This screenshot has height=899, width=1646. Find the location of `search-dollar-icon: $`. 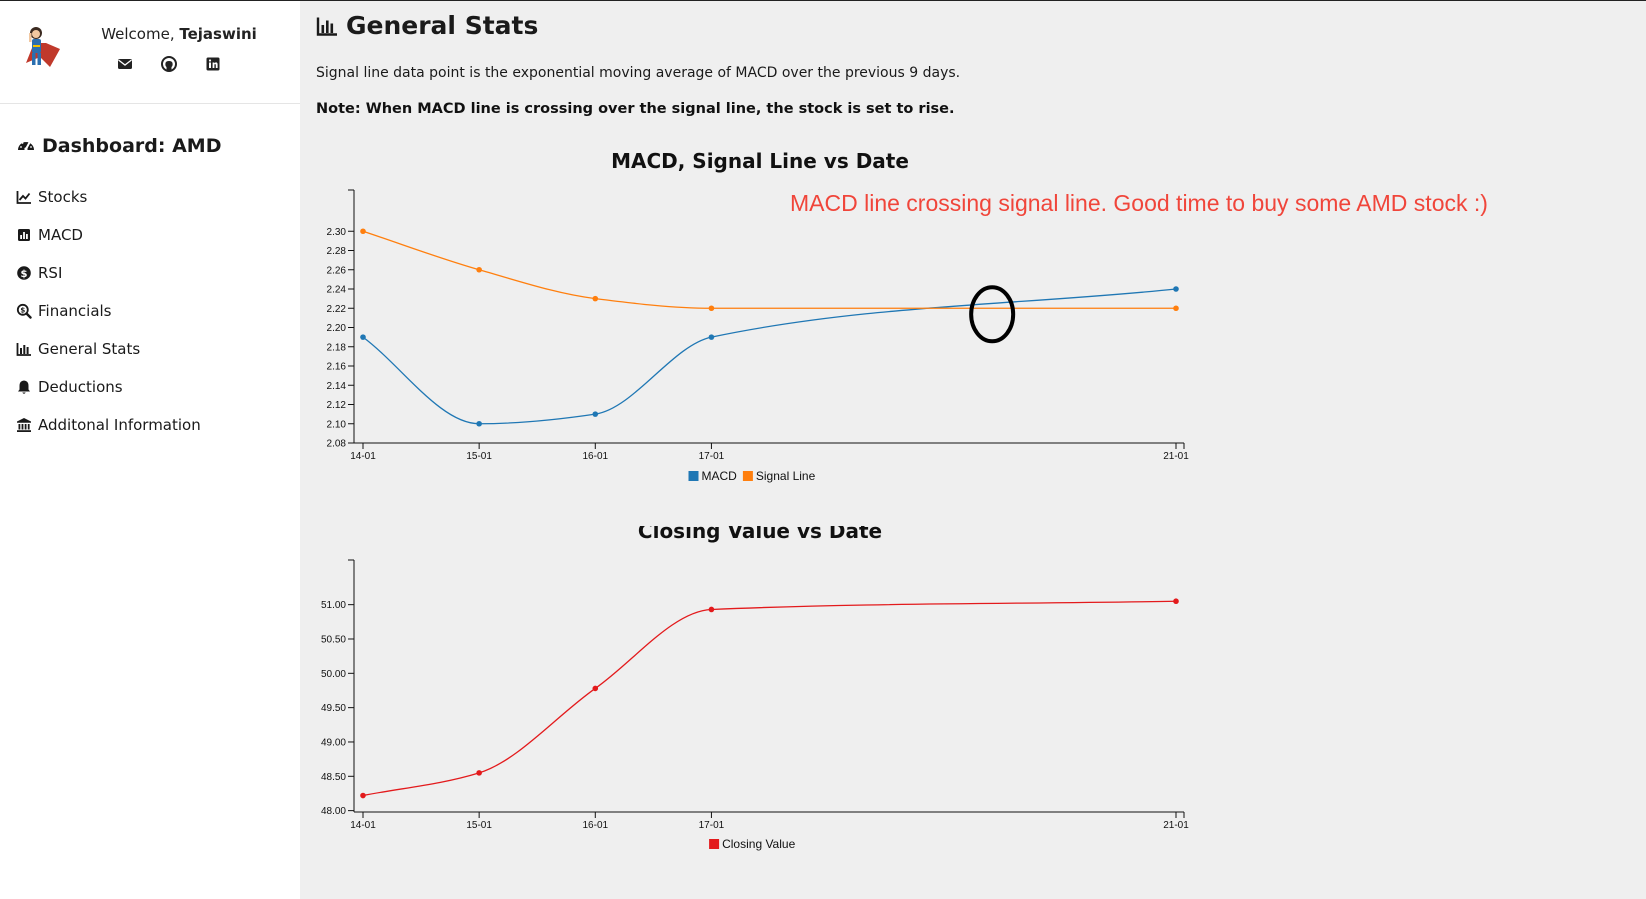

search-dollar-icon: $ is located at coordinates (24, 311).